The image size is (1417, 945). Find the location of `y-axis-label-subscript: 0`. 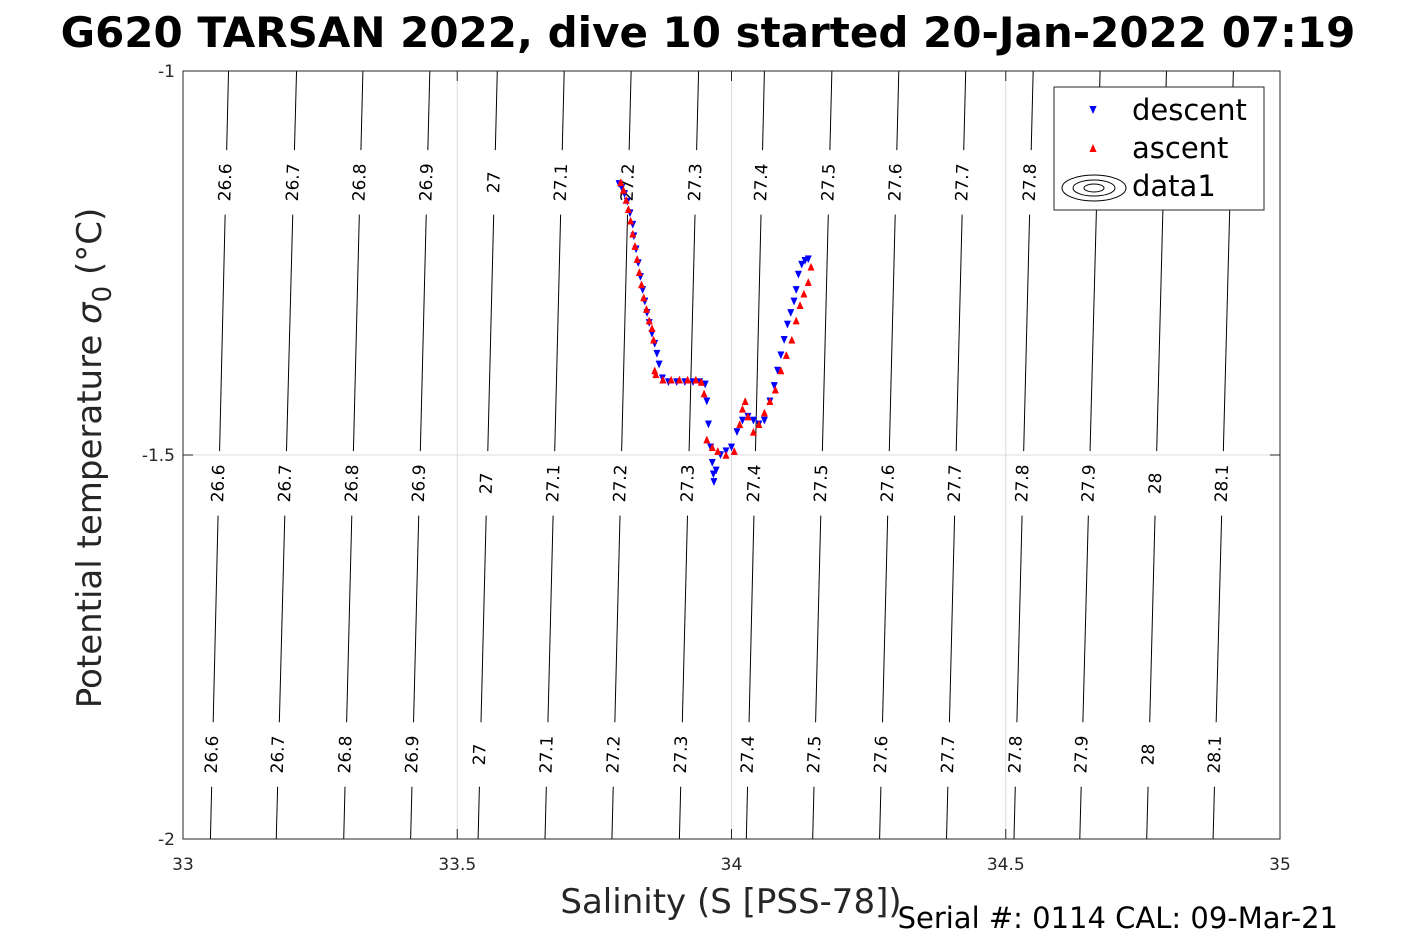

y-axis-label-subscript: 0 is located at coordinates (103, 294).